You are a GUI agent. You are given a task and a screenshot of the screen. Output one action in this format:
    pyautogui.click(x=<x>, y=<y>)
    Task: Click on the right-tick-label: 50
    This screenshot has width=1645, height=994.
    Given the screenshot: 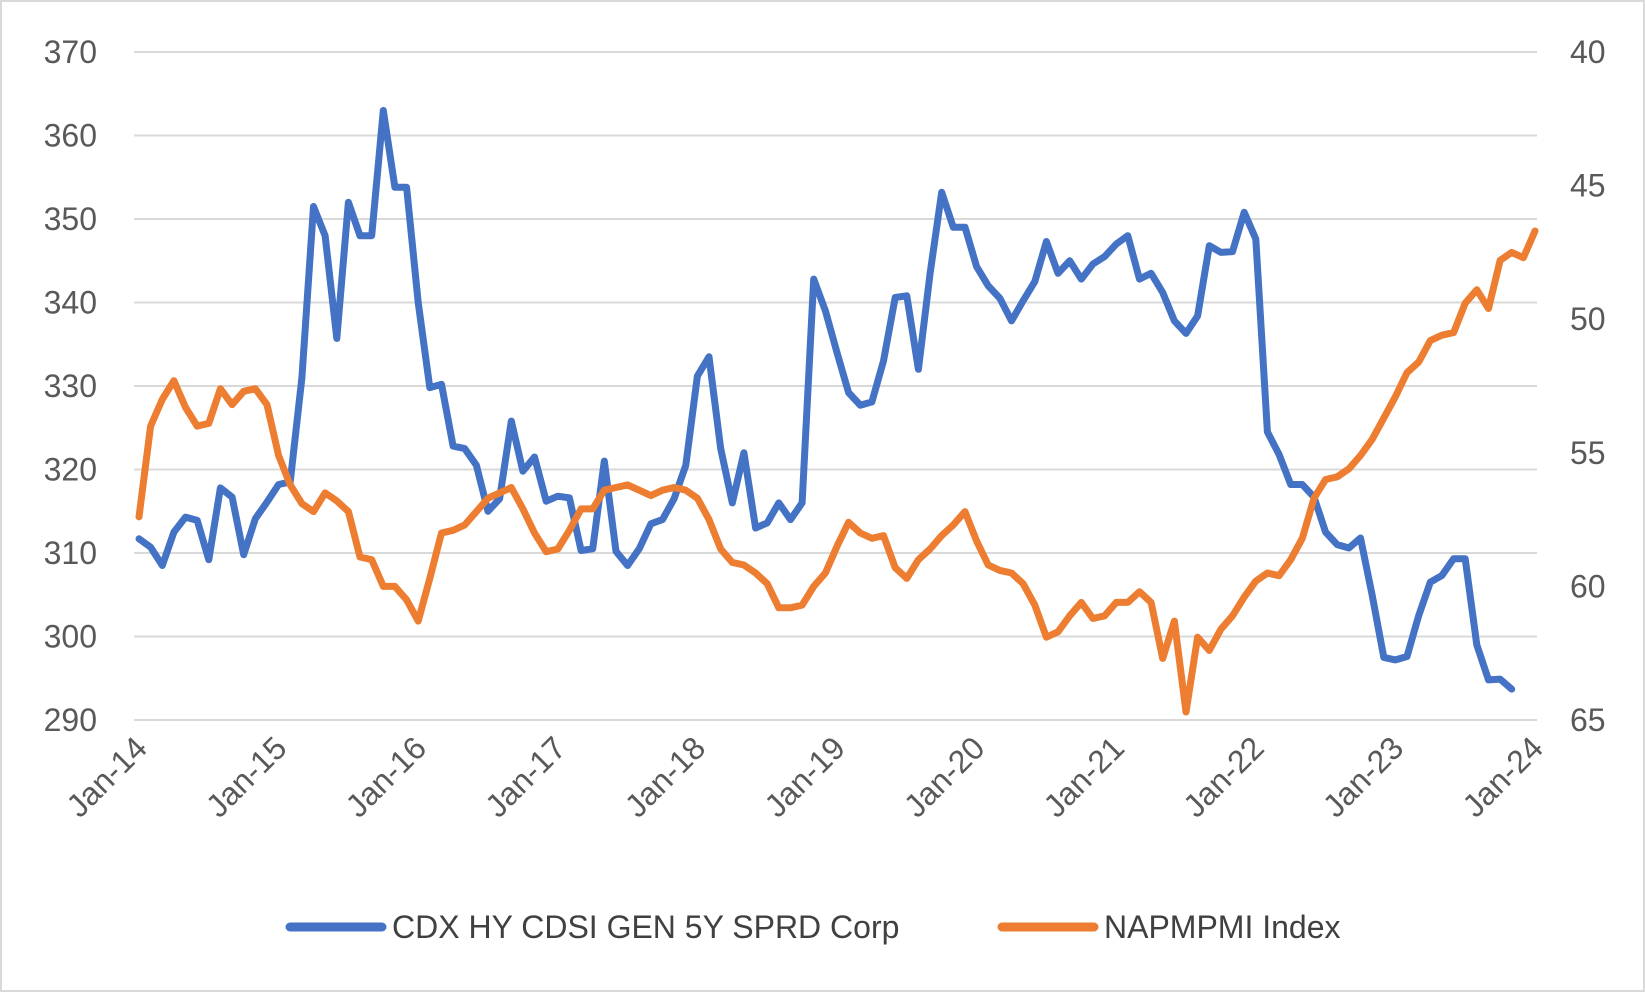 What is the action you would take?
    pyautogui.click(x=1588, y=319)
    